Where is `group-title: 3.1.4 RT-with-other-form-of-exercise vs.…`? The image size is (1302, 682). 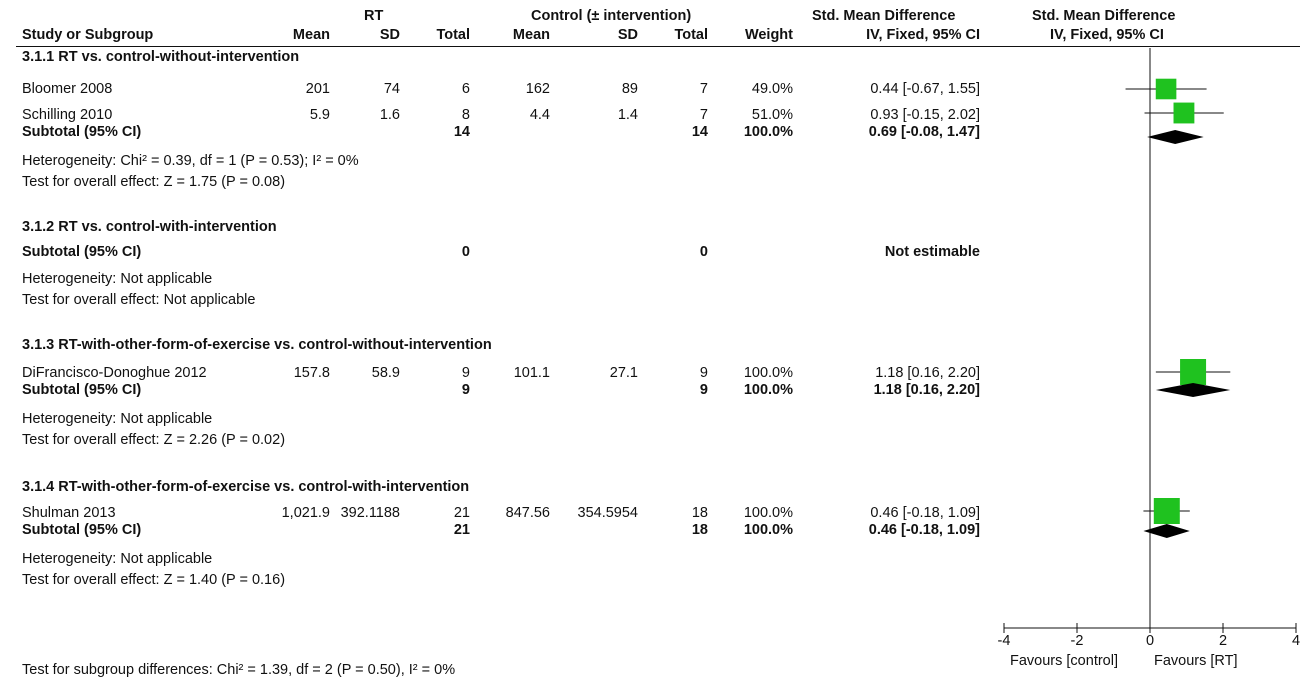 group-title: 3.1.4 RT-with-other-form-of-exercise vs.… is located at coordinates (246, 487).